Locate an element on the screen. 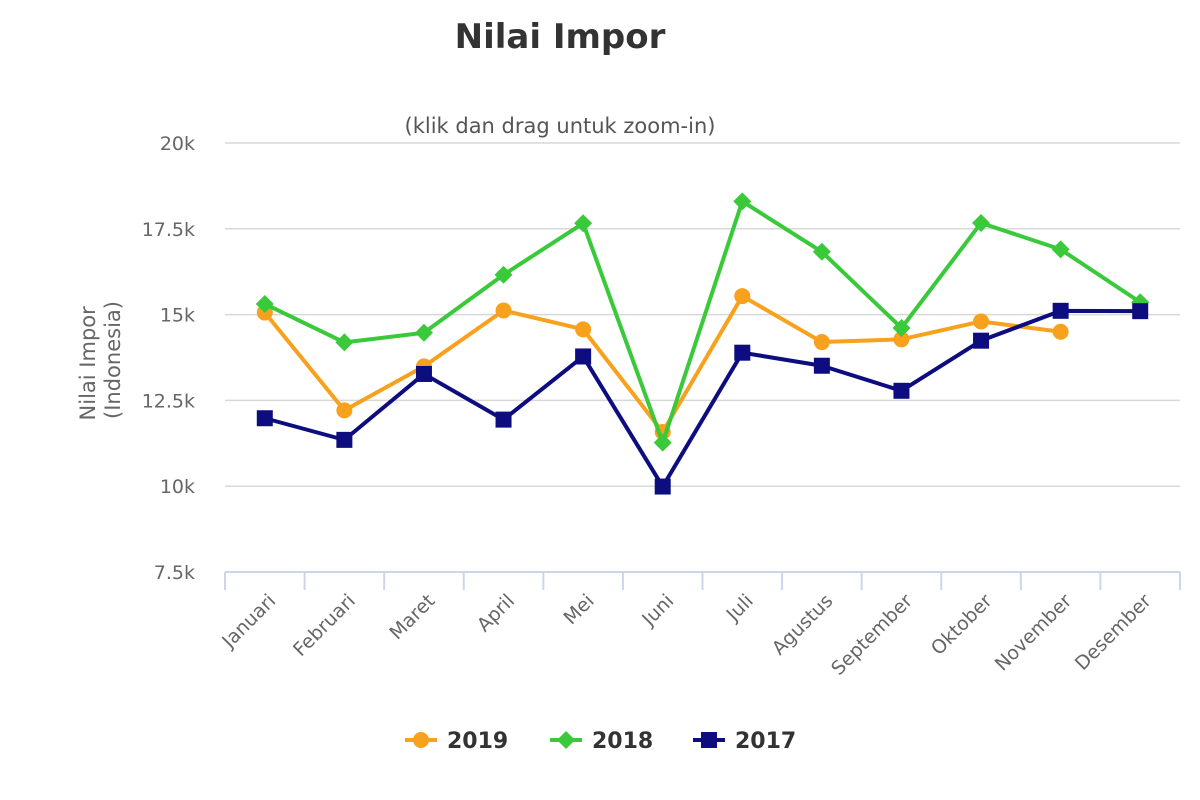 This screenshot has height=800, width=1200. legend-item-2017: 2017 is located at coordinates (744, 741).